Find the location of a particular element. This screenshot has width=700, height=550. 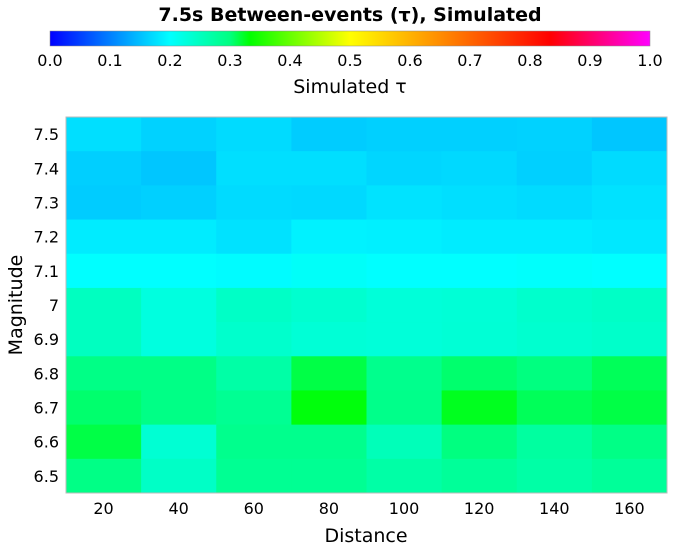

colorbar-tick-label: 0.9 is located at coordinates (589, 60).